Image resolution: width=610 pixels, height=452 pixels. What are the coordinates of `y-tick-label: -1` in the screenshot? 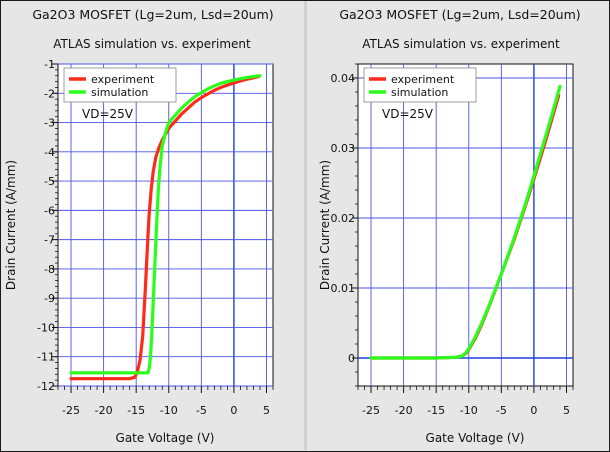 It's located at (49, 64).